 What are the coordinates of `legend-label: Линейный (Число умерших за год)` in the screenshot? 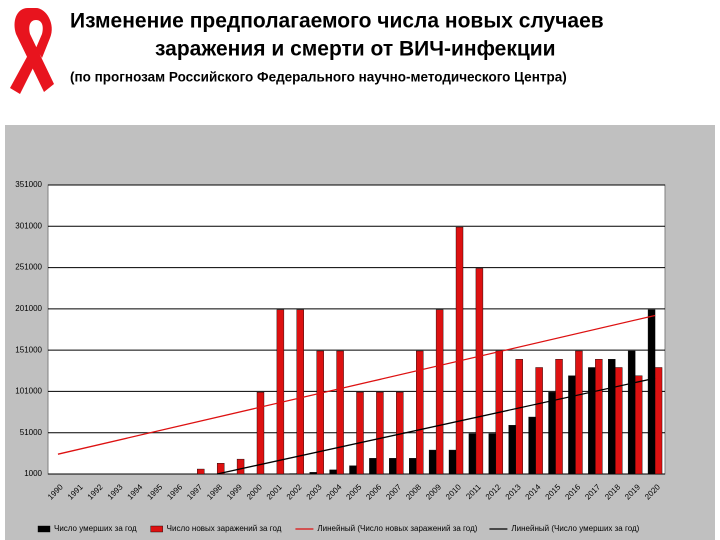 It's located at (575, 528).